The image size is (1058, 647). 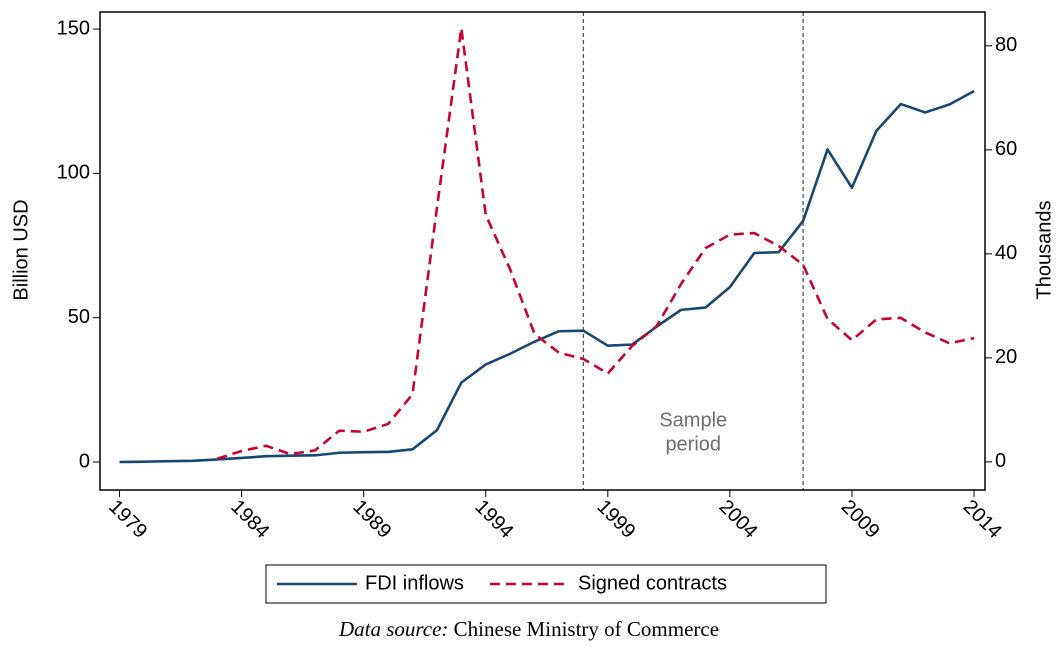 I want to click on y2-tick-label: 20, so click(x=1006, y=357).